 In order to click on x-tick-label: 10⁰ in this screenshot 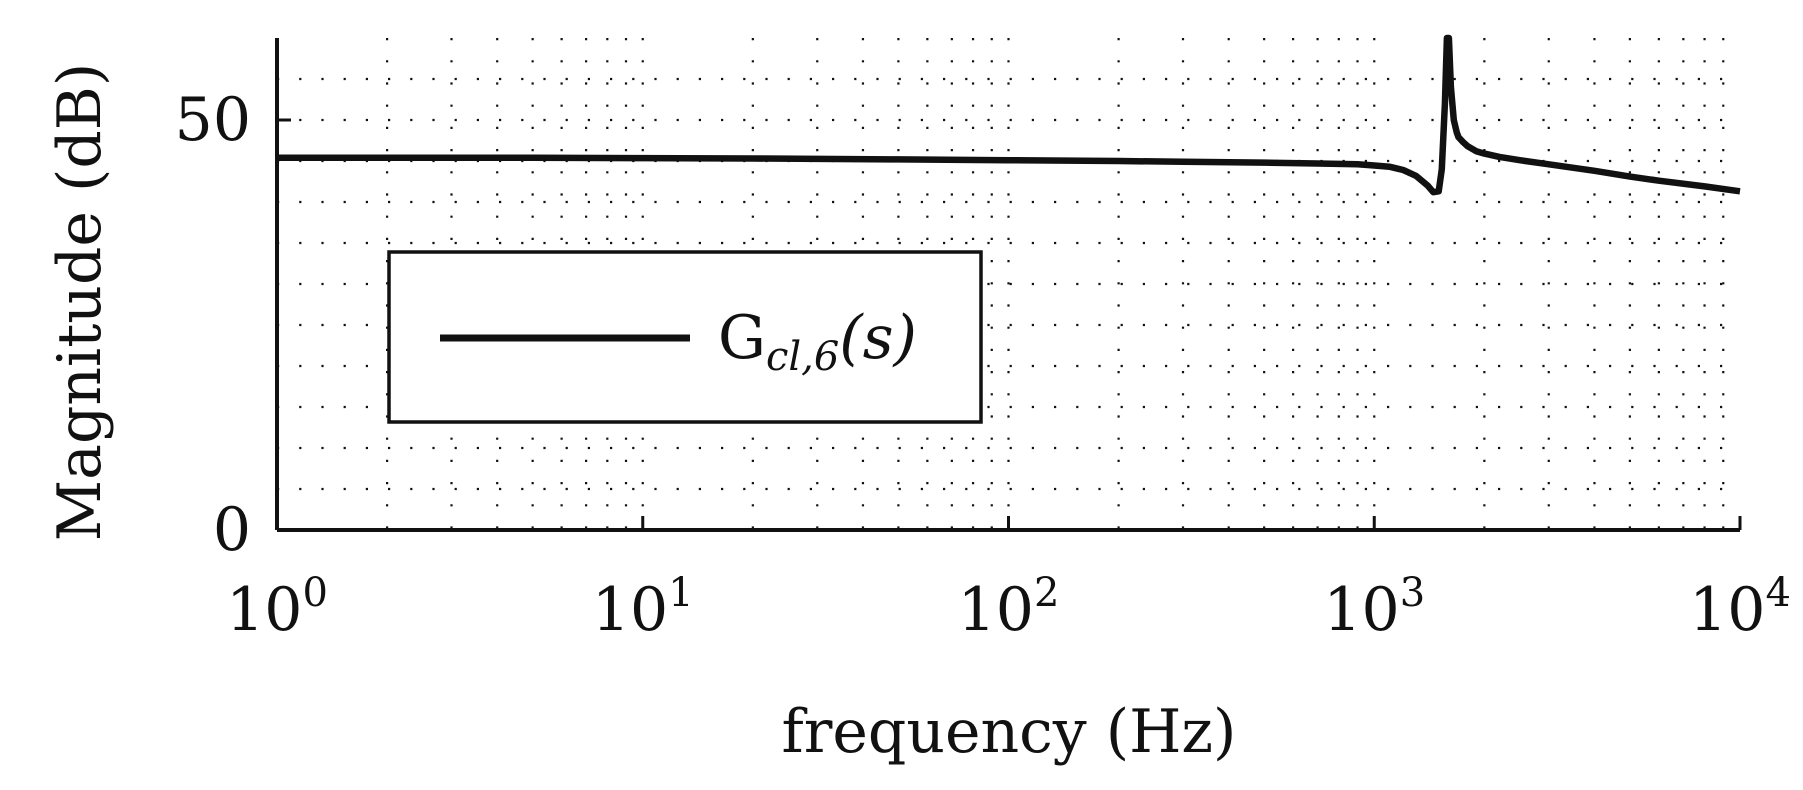, I will do `click(277, 607)`.